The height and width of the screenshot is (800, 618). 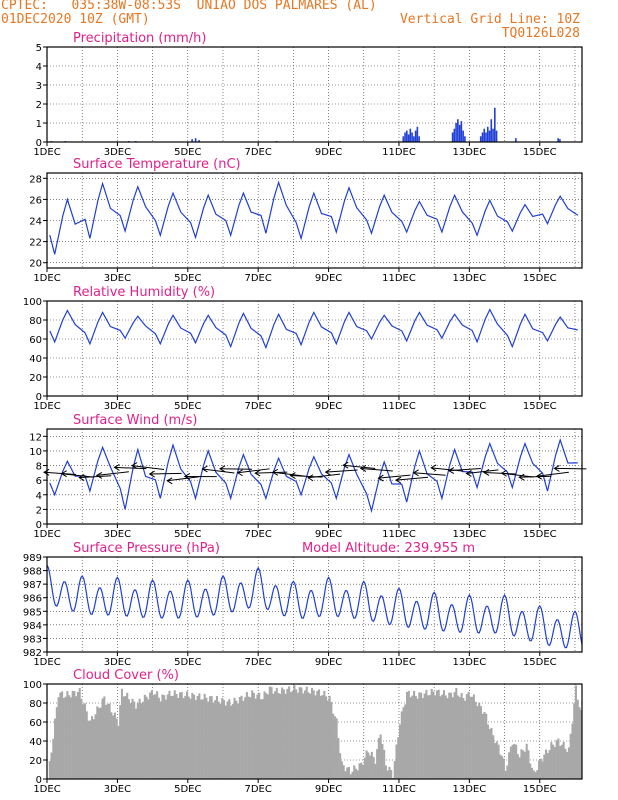 What do you see at coordinates (35, 437) in the screenshot?
I see `y-tick-label: 12` at bounding box center [35, 437].